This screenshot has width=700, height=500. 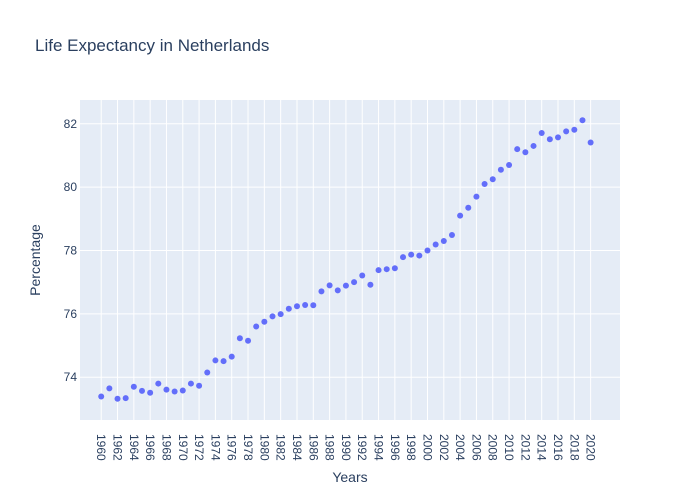 What do you see at coordinates (297, 447) in the screenshot?
I see `x-tick-label: 1984` at bounding box center [297, 447].